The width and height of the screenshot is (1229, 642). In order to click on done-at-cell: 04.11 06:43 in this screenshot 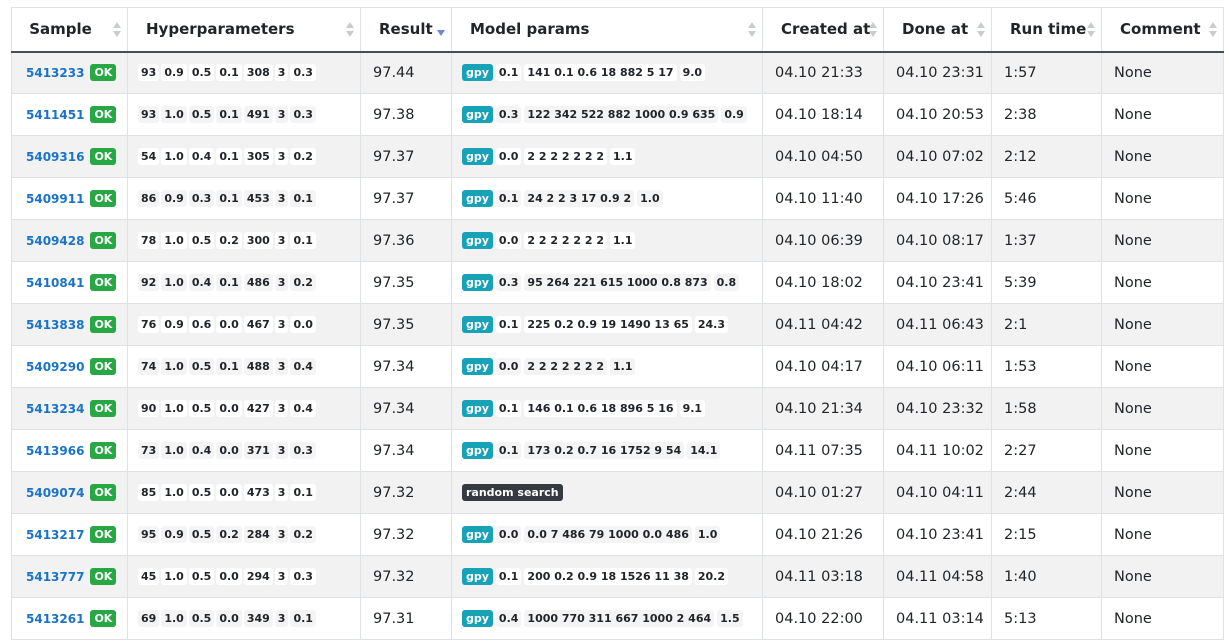, I will do `click(937, 324)`.